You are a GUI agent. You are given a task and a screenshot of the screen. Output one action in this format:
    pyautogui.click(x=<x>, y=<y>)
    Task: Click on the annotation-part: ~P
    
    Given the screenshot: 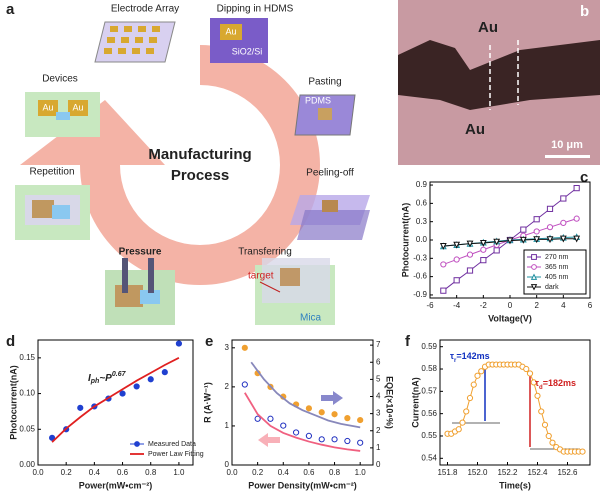 What is the action you would take?
    pyautogui.click(x=105, y=378)
    